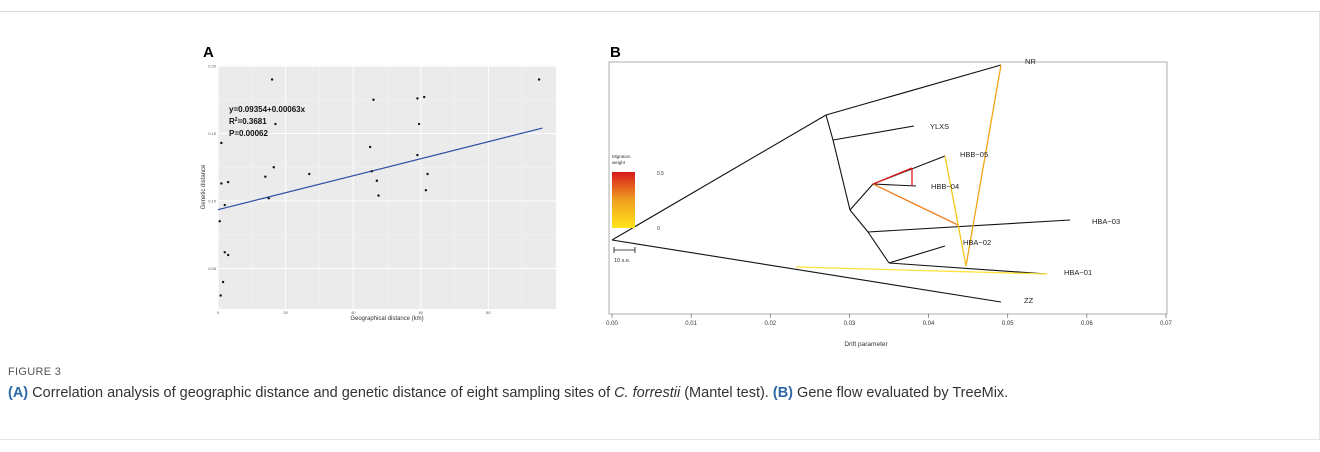 The height and width of the screenshot is (452, 1320). Describe the element at coordinates (968, 268) in the screenshot. I see `branch-hba01` at that location.